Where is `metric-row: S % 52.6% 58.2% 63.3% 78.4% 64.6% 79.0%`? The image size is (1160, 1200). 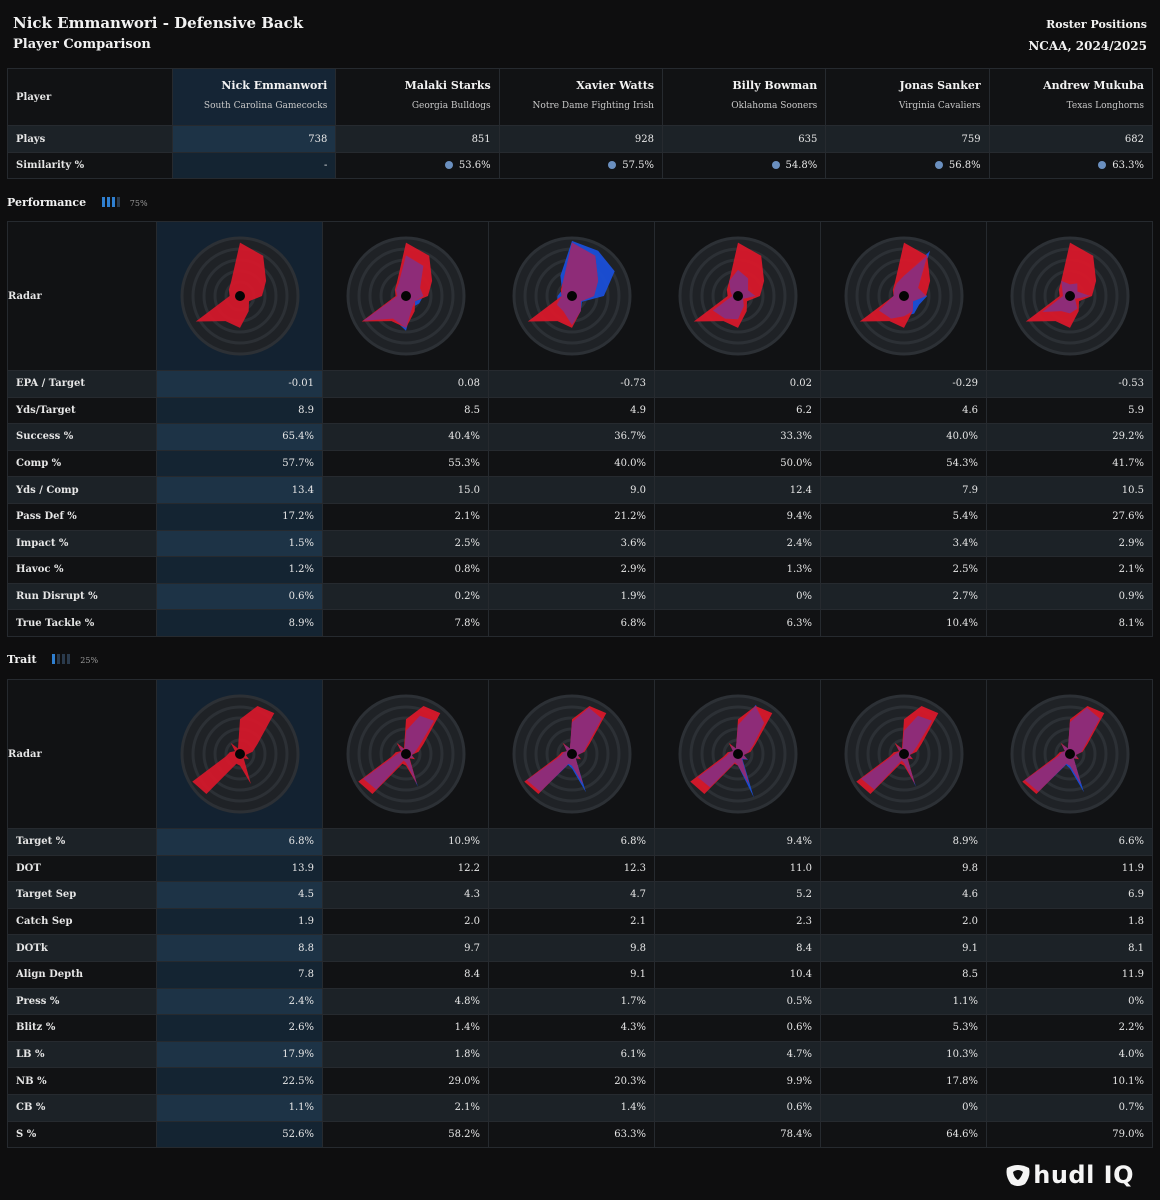
metric-row: S % 52.6% 58.2% 63.3% 78.4% 64.6% 79.0% is located at coordinates (580, 1134).